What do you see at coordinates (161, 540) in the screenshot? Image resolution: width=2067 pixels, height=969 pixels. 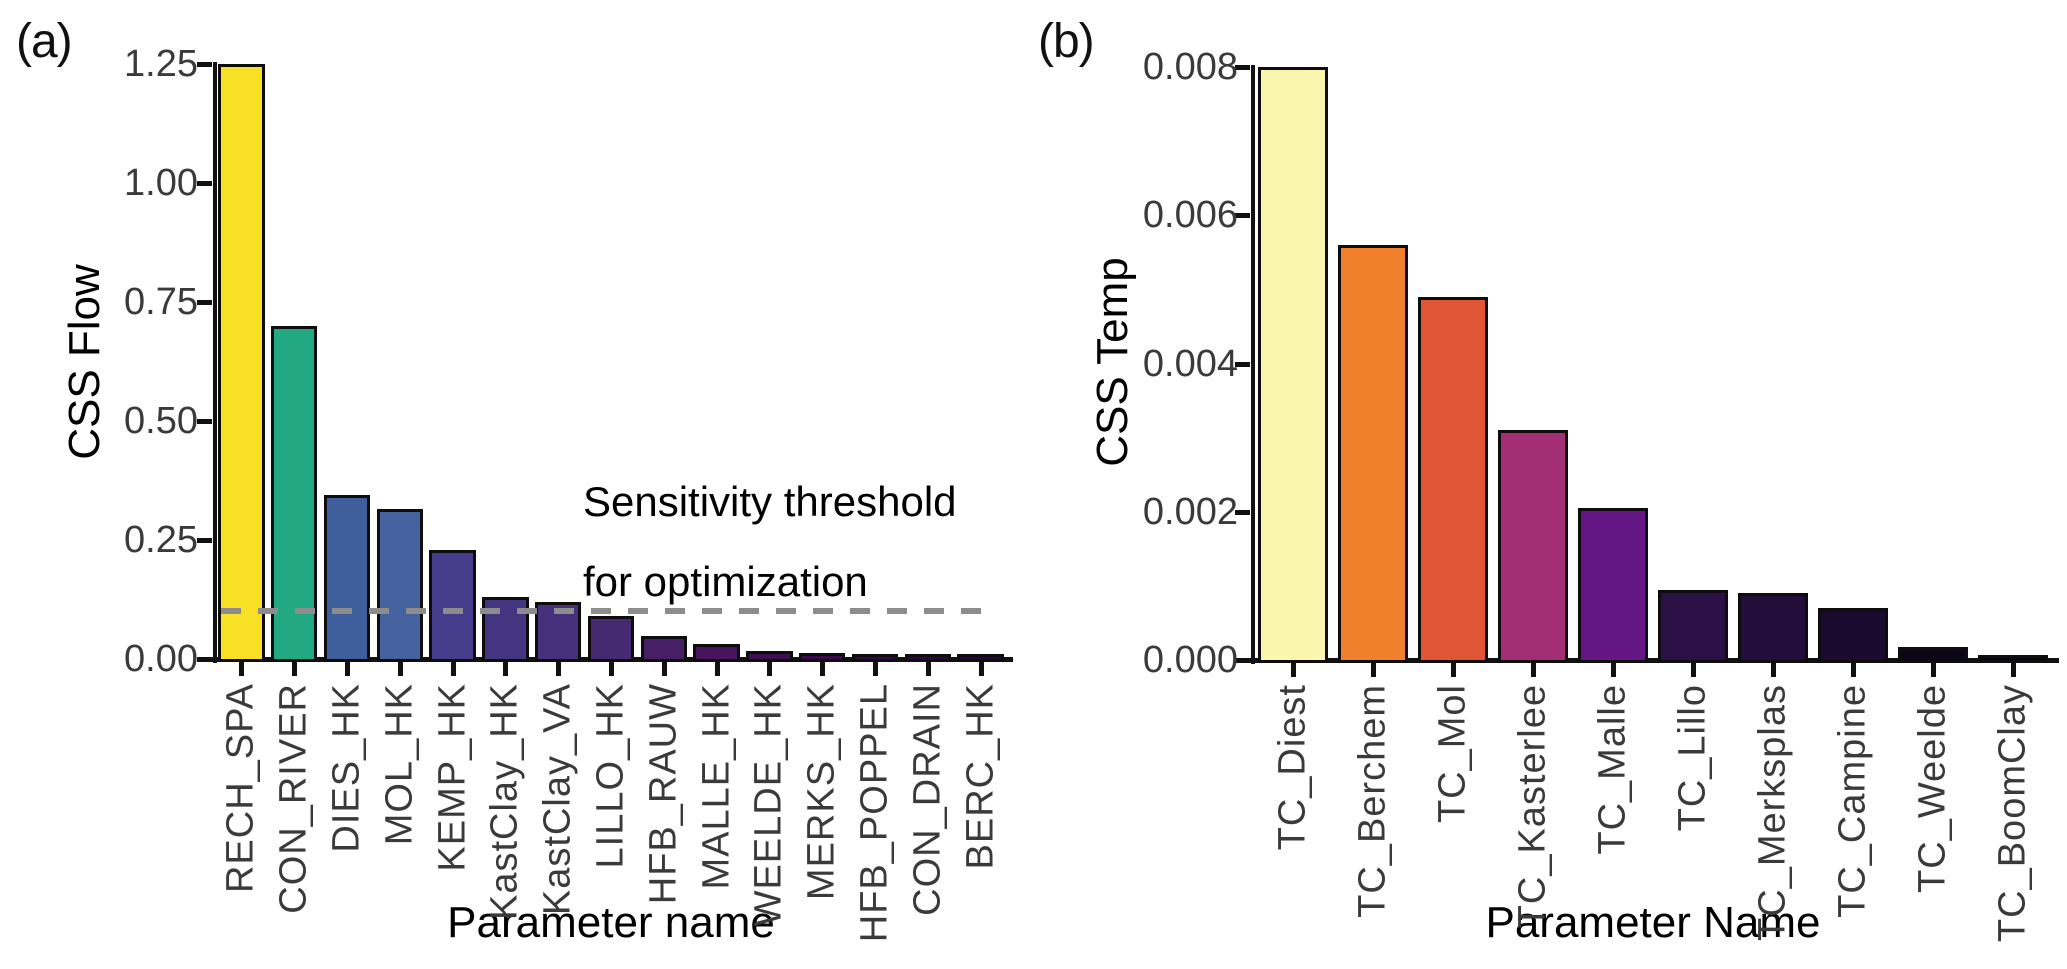 I see `y-tick-label: 0.25` at bounding box center [161, 540].